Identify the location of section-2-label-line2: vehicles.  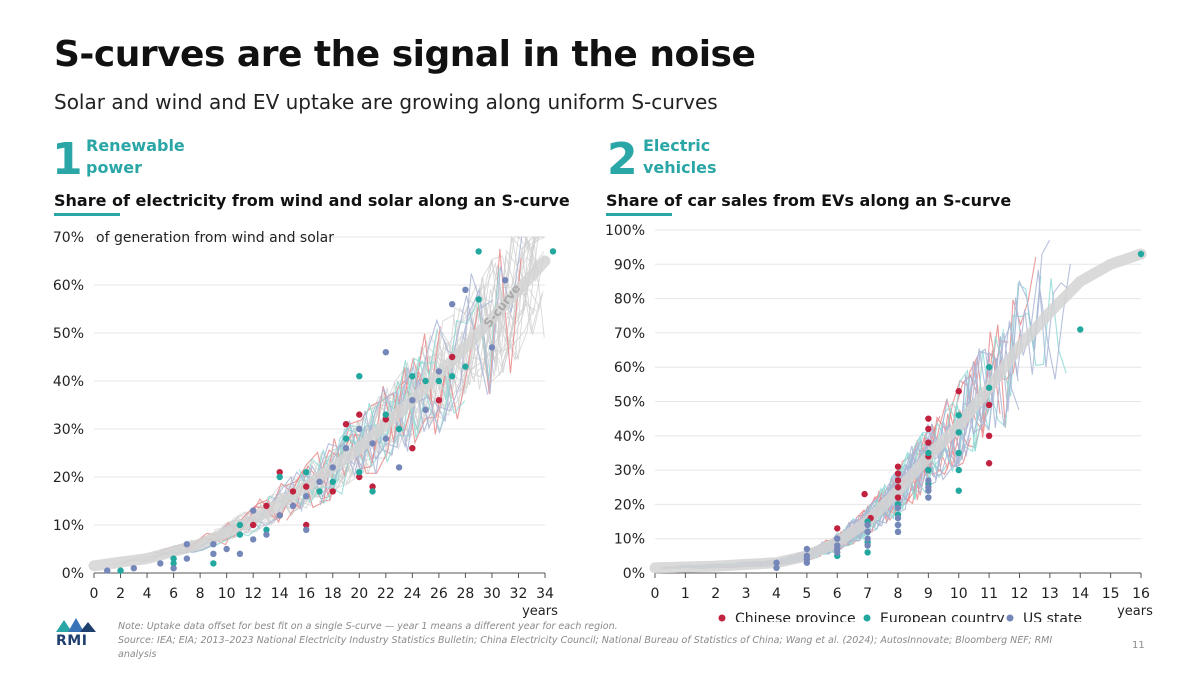
(680, 167).